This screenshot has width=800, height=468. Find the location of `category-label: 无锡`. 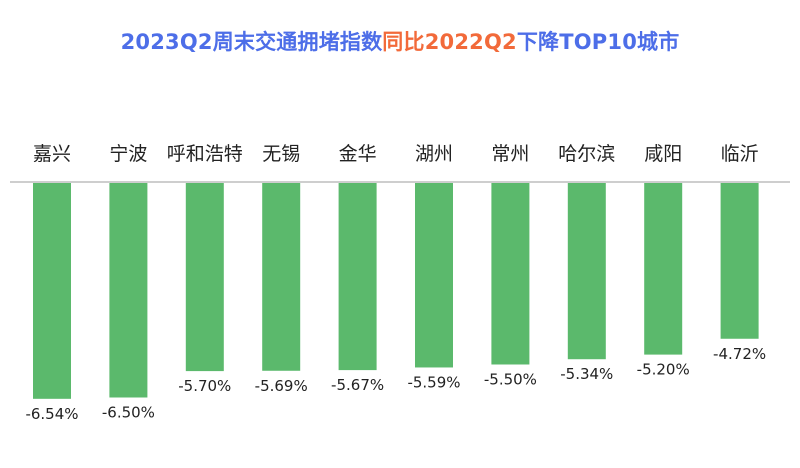

category-label: 无锡 is located at coordinates (281, 154).